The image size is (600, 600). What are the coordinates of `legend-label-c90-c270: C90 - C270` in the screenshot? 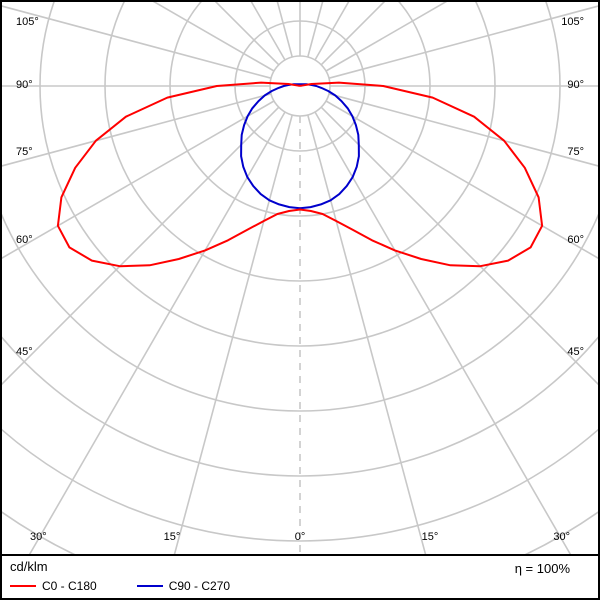 It's located at (199, 586).